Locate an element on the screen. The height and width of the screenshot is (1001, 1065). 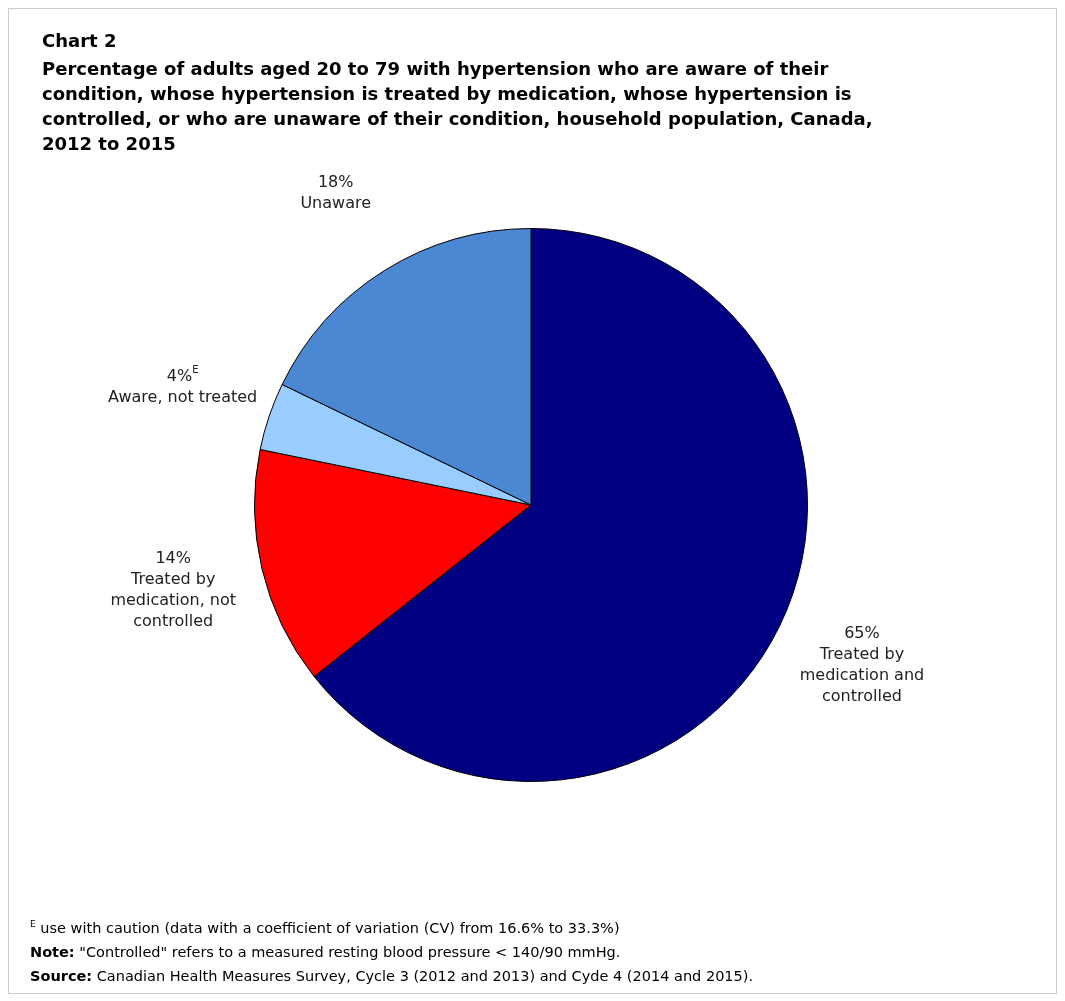
slice-label: Aware, not treated is located at coordinates (183, 396).